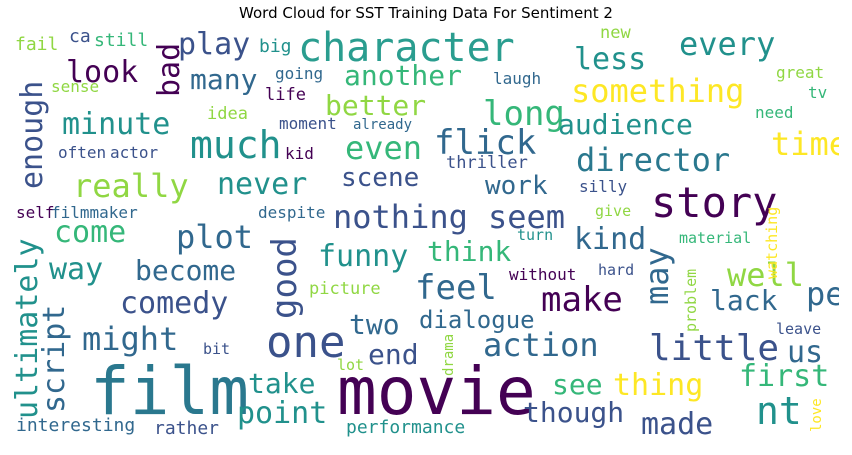 The width and height of the screenshot is (852, 455). I want to click on word-action: action, so click(541, 345).